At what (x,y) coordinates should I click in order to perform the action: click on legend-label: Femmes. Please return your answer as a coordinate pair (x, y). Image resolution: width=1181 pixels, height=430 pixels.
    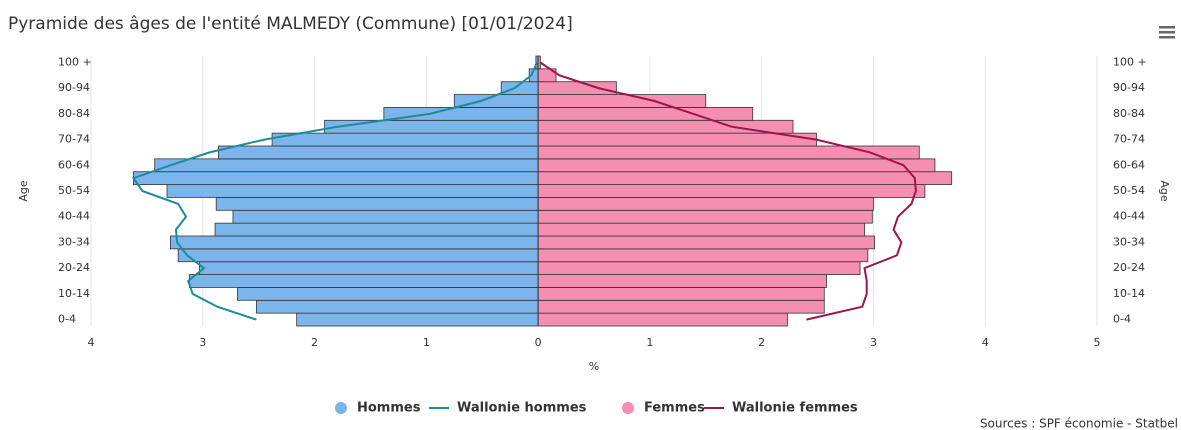
    Looking at the image, I should click on (674, 408).